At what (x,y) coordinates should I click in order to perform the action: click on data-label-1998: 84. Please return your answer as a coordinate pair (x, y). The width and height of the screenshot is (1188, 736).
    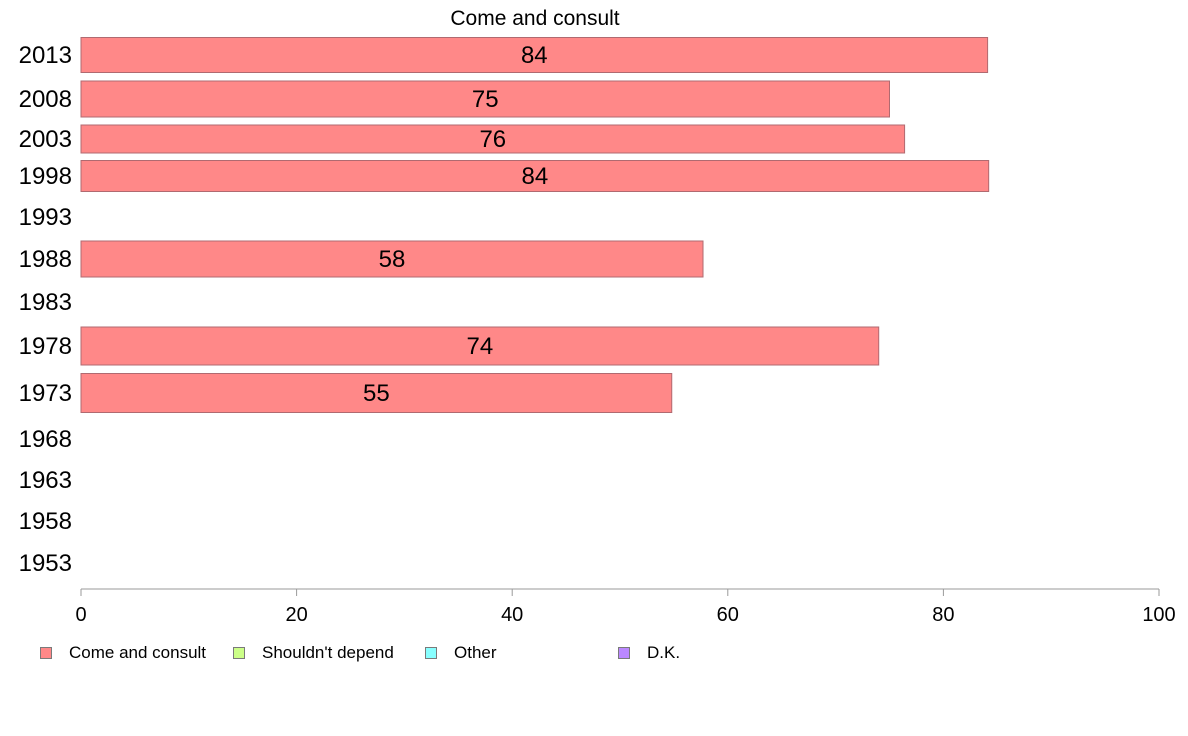
    Looking at the image, I should click on (534, 176).